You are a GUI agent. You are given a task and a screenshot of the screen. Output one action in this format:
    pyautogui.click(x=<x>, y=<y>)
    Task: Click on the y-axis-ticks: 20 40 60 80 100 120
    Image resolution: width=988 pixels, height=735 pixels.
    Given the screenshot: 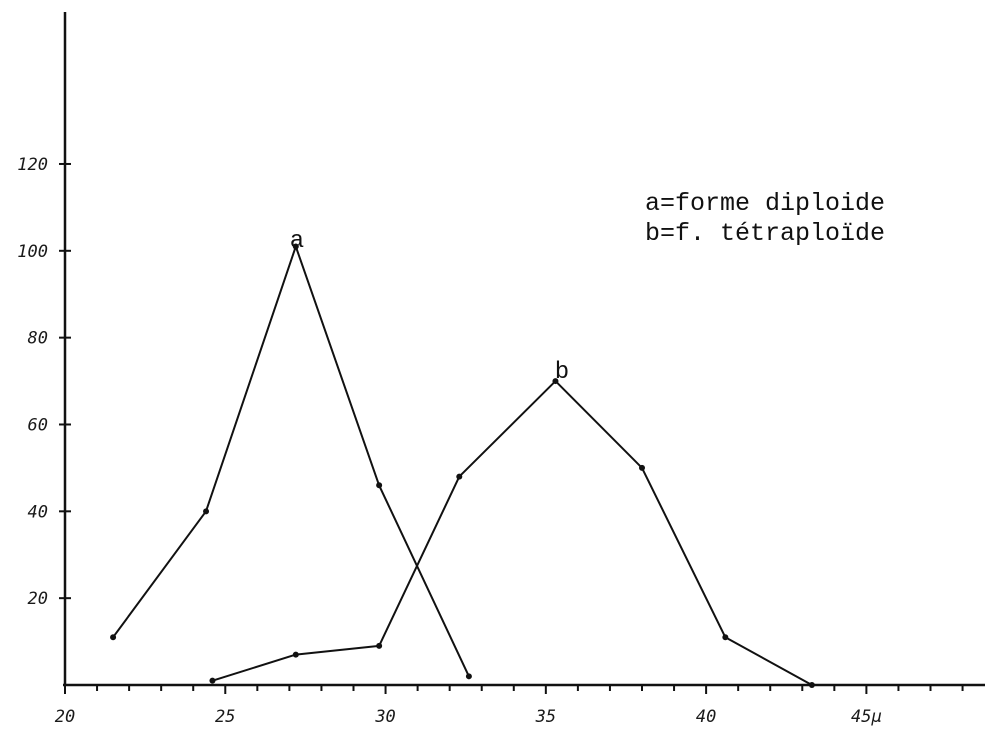 What is the action you would take?
    pyautogui.click(x=44, y=382)
    